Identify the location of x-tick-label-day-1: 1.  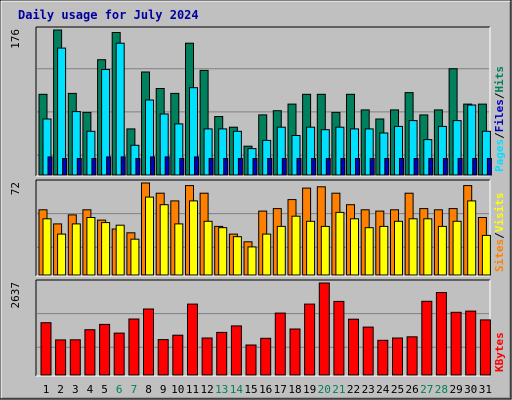
(46, 389).